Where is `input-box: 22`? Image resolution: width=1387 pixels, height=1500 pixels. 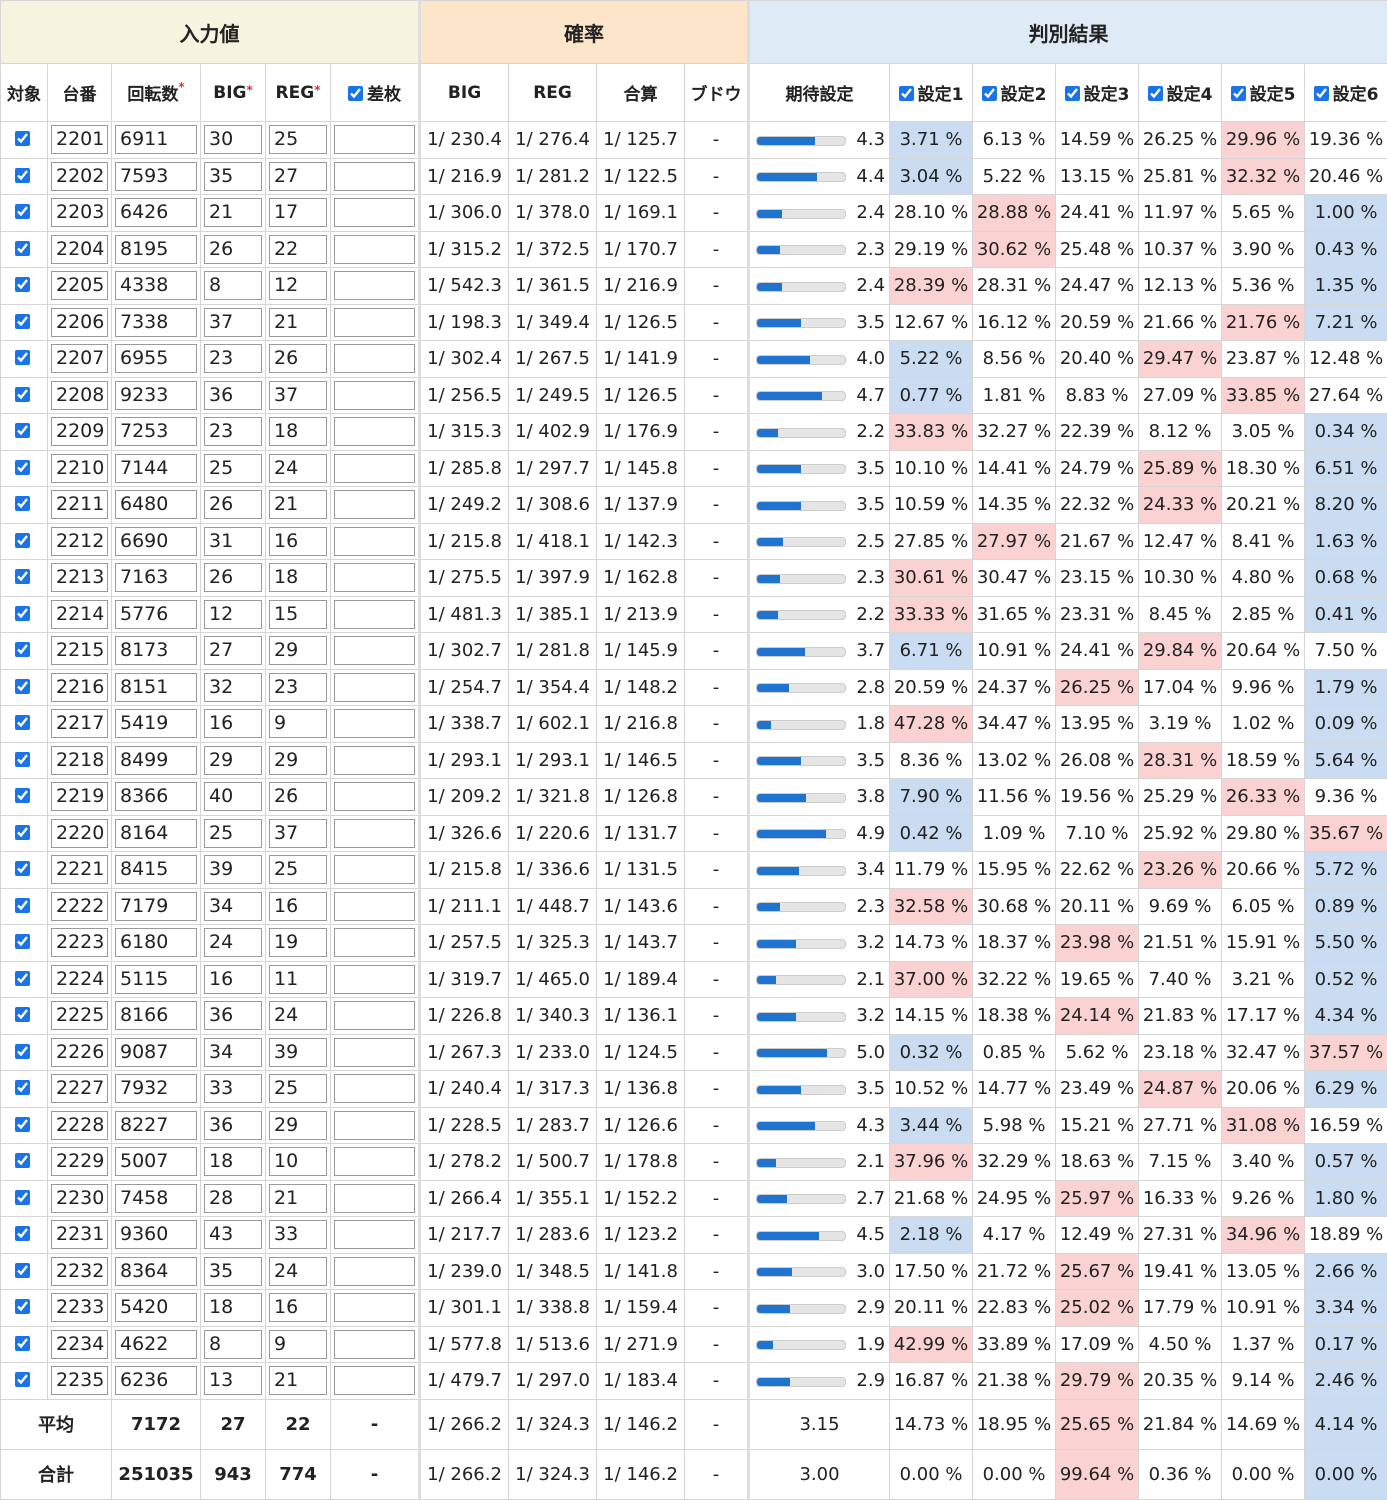 input-box: 22 is located at coordinates (298, 249).